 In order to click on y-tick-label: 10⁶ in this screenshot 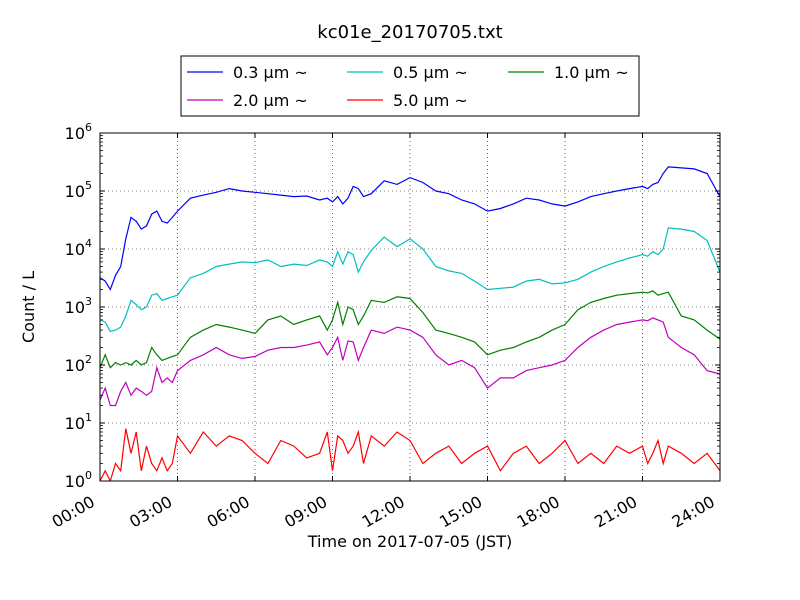, I will do `click(78, 132)`.